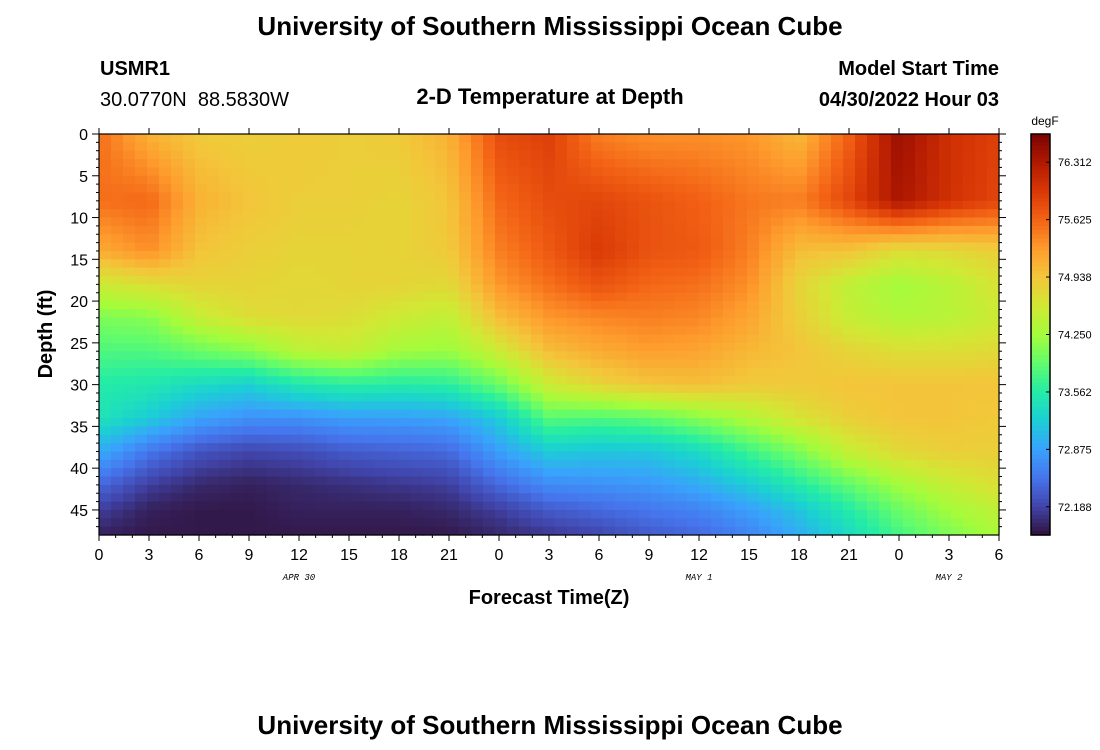  I want to click on x-tick-label: 18, so click(399, 555).